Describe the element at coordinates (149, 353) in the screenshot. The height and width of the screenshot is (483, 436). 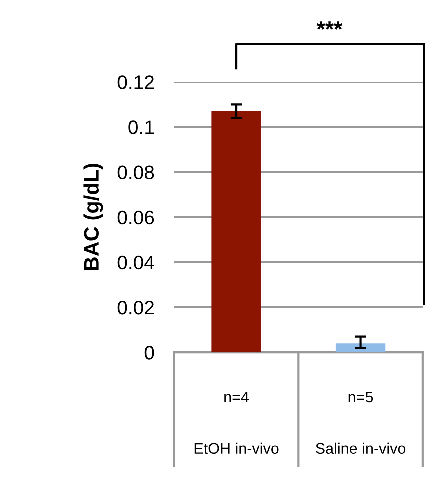
I see `y-tick-label: 0` at that location.